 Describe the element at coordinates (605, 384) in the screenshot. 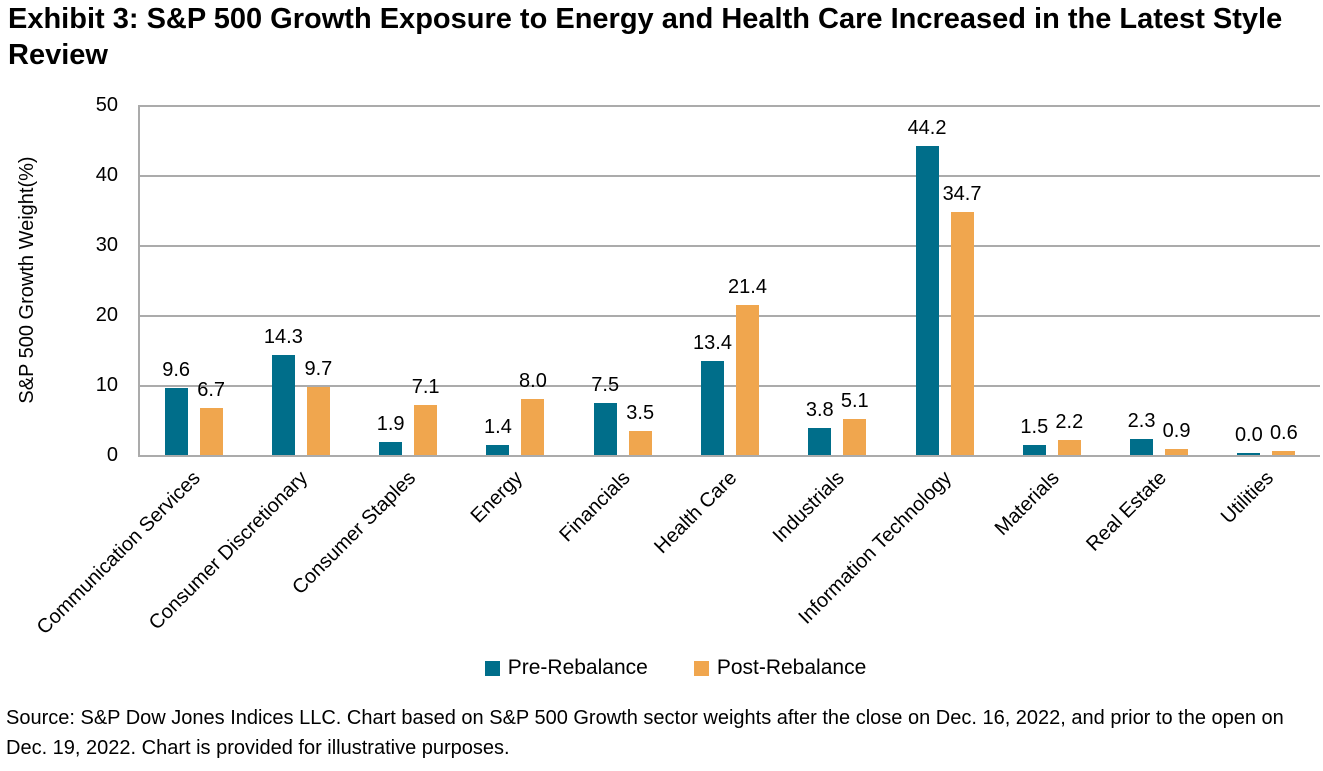

I see `bar-value-pre-rebalance-5: 7.5` at that location.